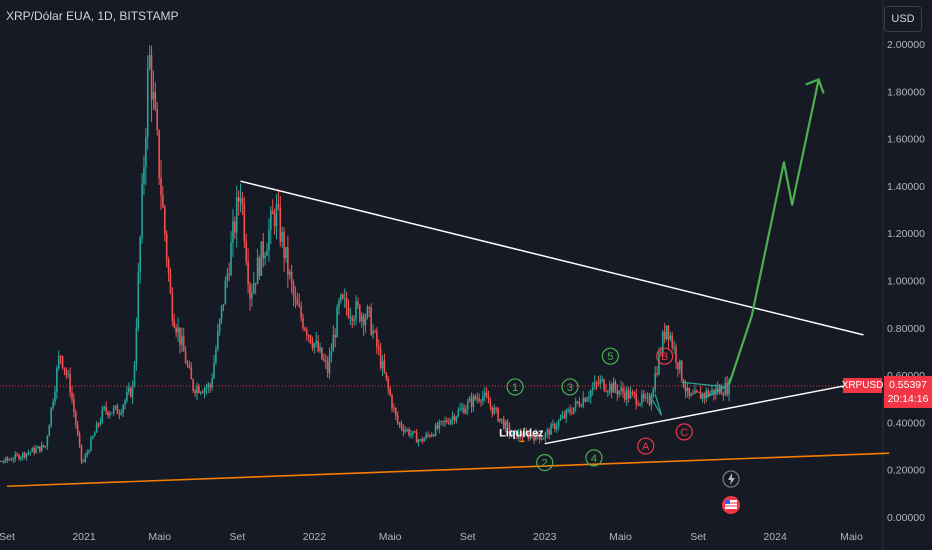  I want to click on projection-path, so click(773, 232).